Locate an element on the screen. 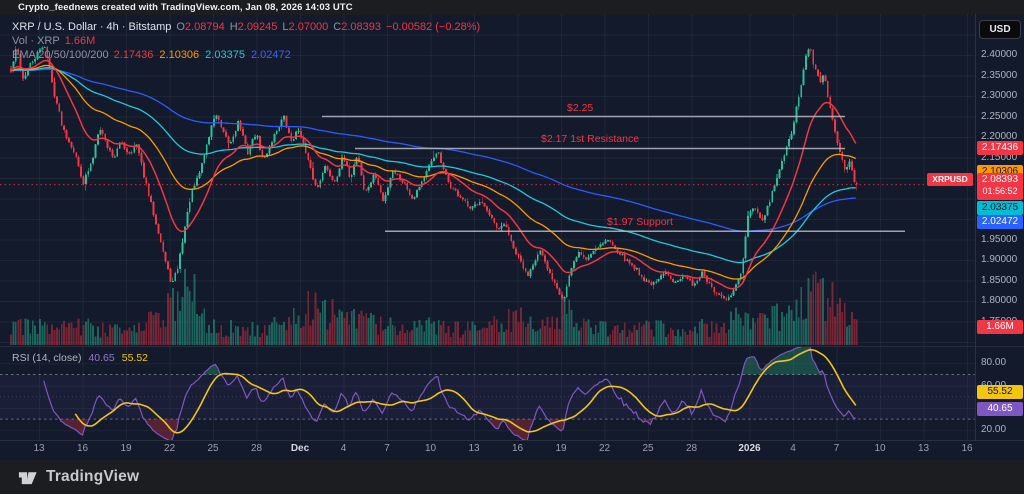 This screenshot has height=494, width=1024. price-axis-tick: 1.95000 is located at coordinates (999, 239).